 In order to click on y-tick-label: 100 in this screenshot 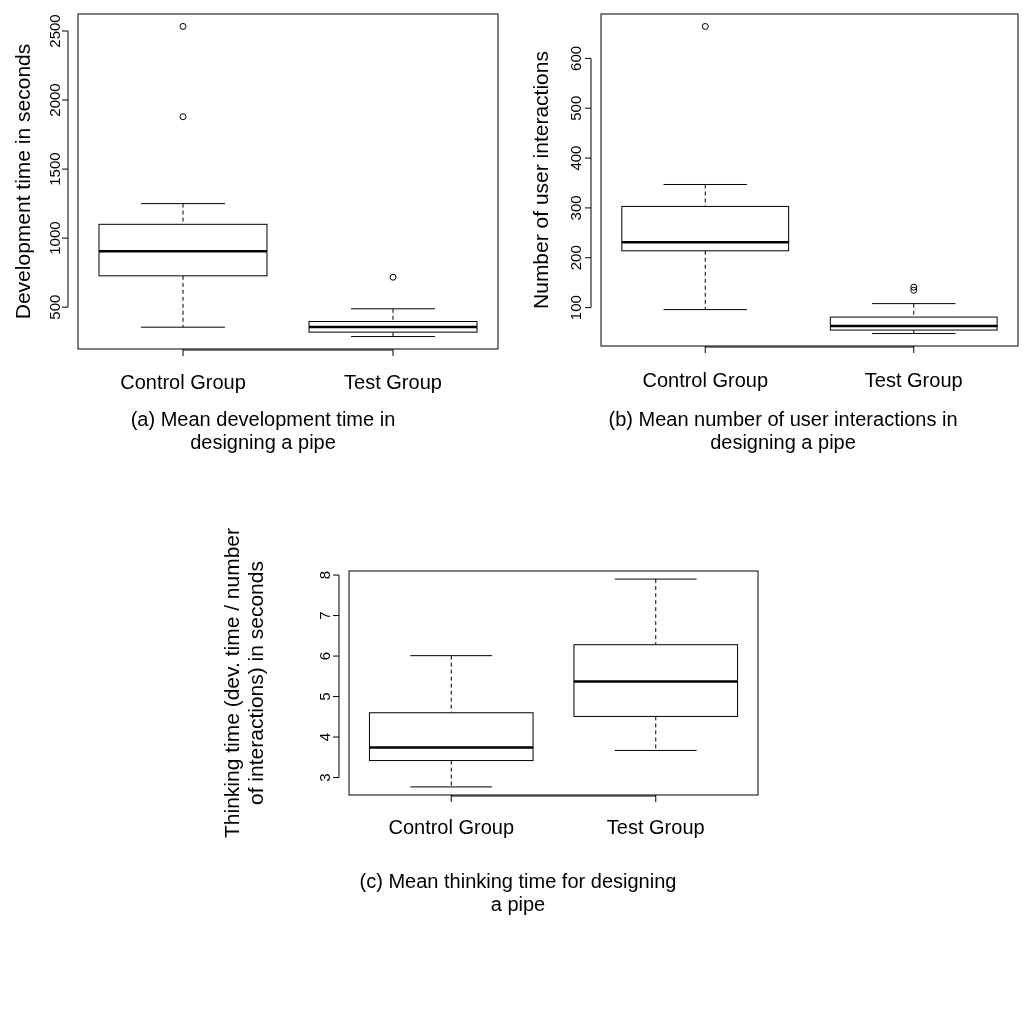, I will do `click(575, 308)`.